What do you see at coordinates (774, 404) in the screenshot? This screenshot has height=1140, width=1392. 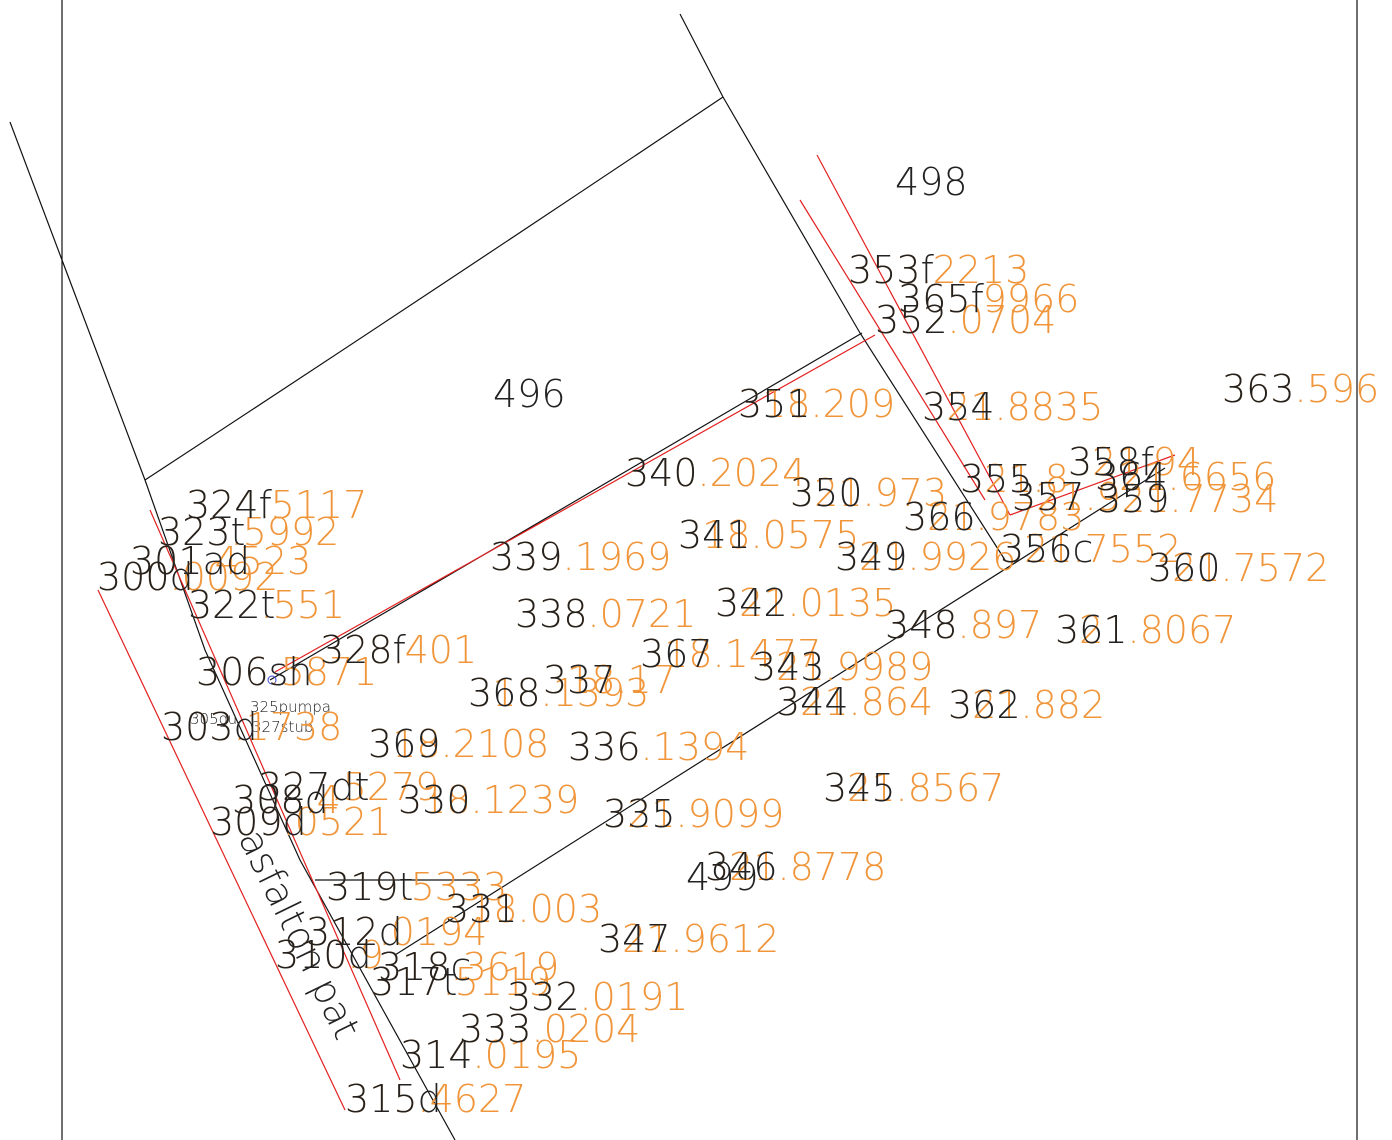 I see `point-id: 351` at bounding box center [774, 404].